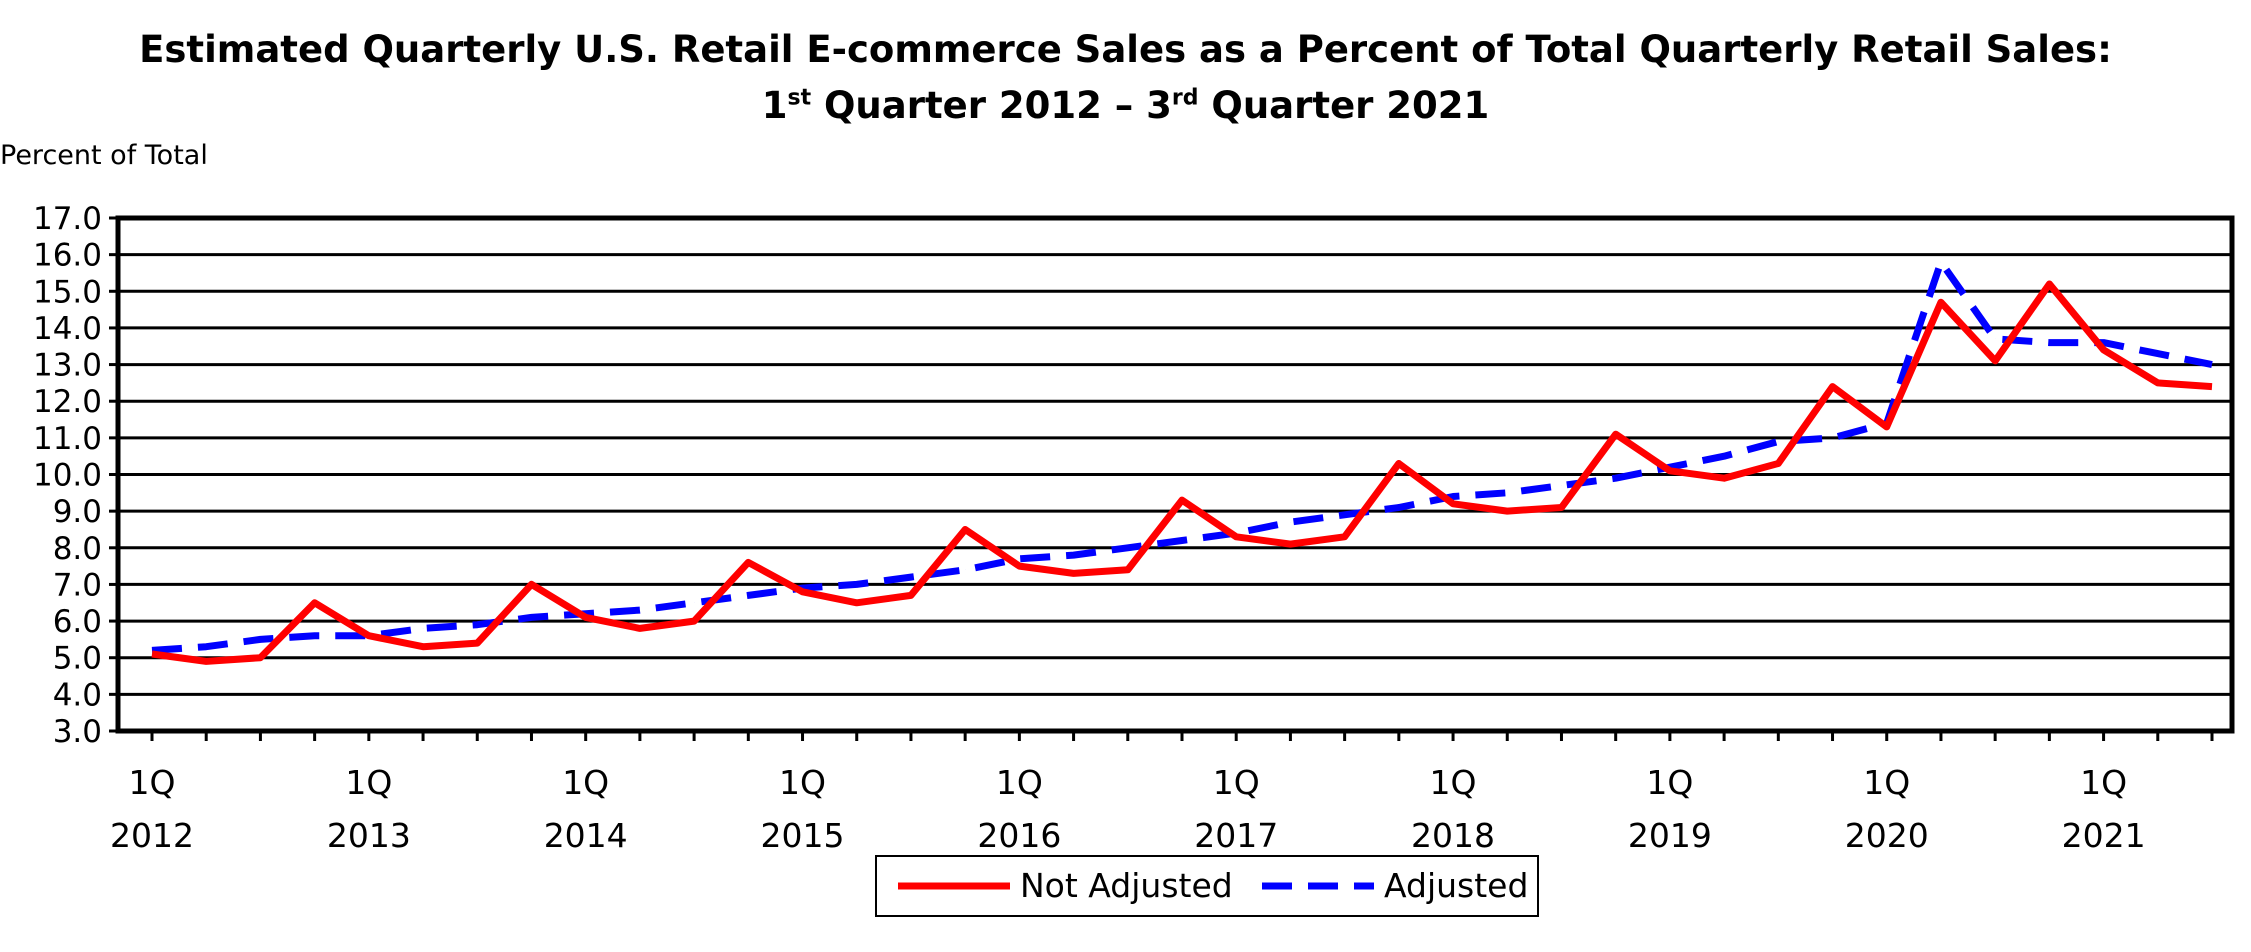 Image resolution: width=2251 pixels, height=952 pixels. What do you see at coordinates (77, 732) in the screenshot?
I see `y-tick-label: 3.0` at bounding box center [77, 732].